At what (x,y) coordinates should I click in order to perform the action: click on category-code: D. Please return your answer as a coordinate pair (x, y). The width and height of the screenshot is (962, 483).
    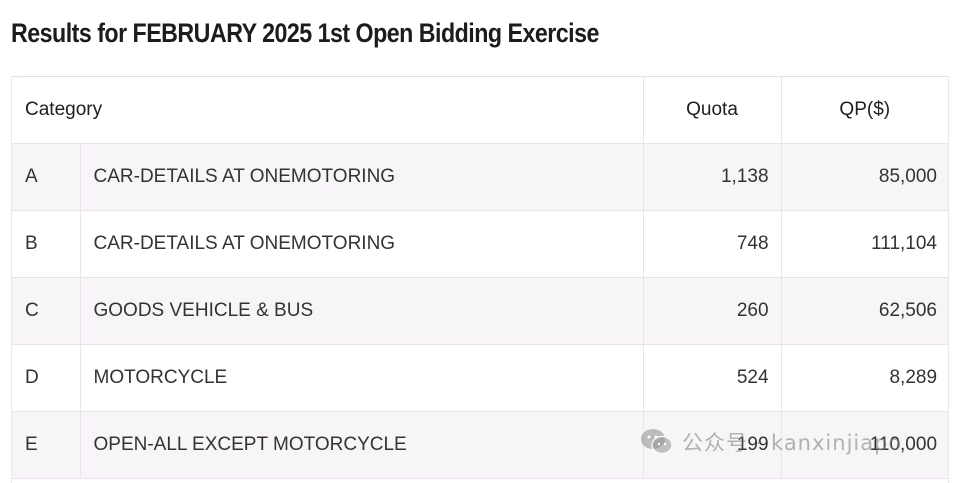
    Looking at the image, I should click on (46, 378).